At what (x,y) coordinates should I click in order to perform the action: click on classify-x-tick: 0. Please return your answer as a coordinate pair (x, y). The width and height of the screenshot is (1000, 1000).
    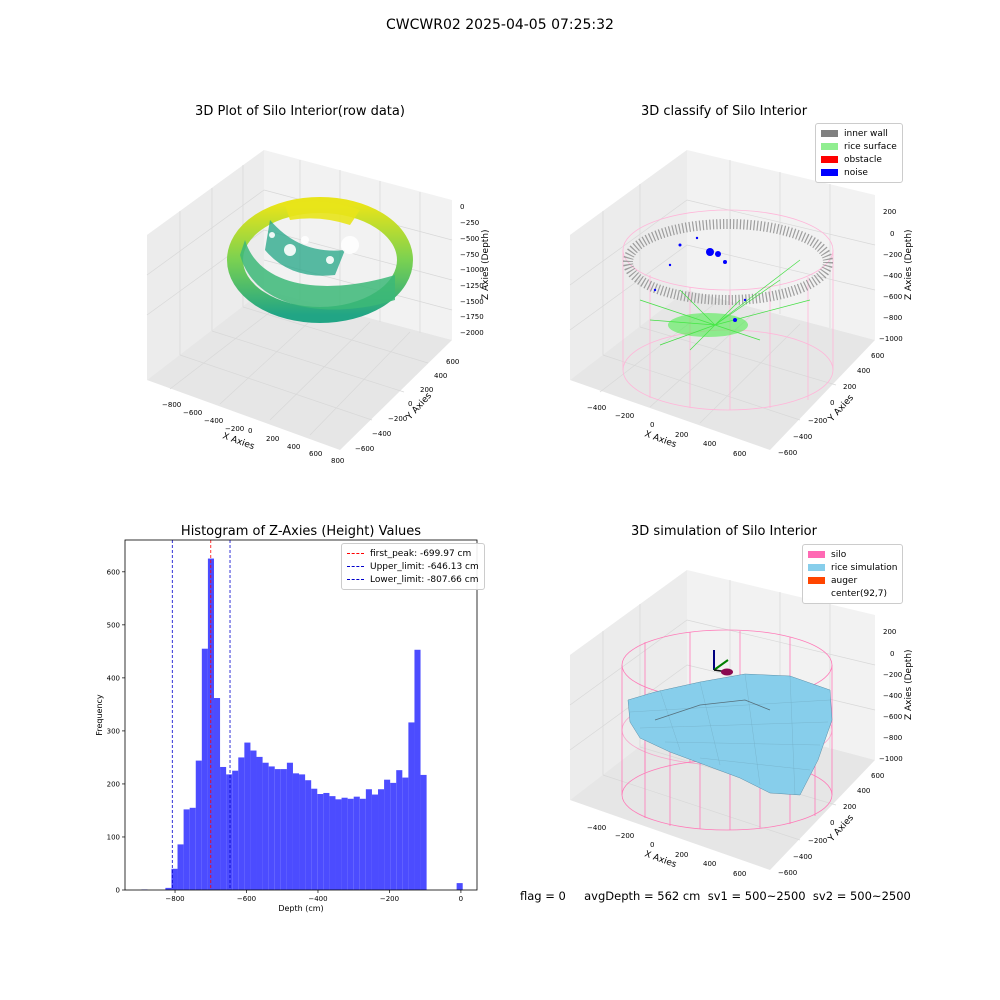
    Looking at the image, I should click on (652, 425).